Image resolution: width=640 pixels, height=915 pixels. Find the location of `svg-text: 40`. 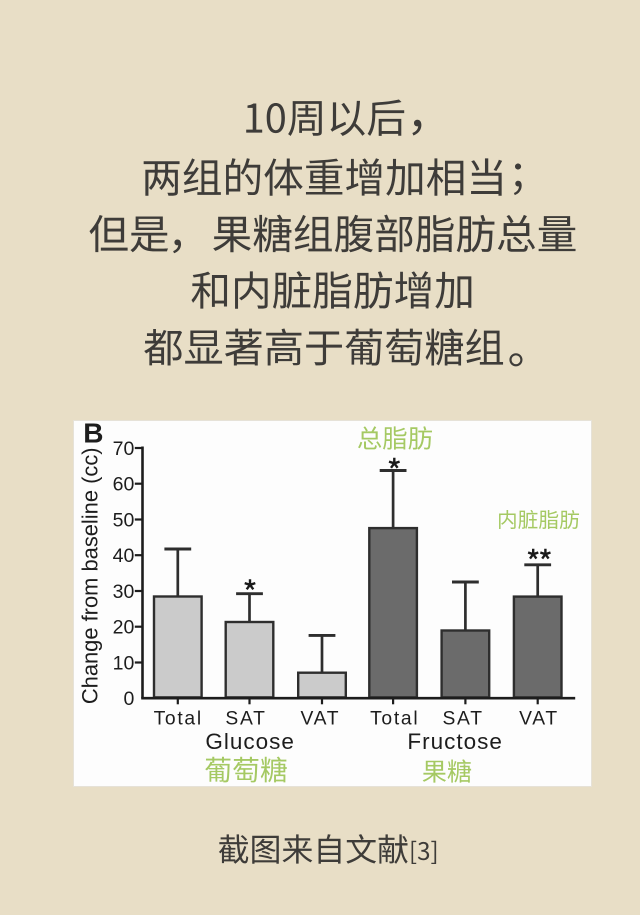

svg-text: 40 is located at coordinates (124, 556).